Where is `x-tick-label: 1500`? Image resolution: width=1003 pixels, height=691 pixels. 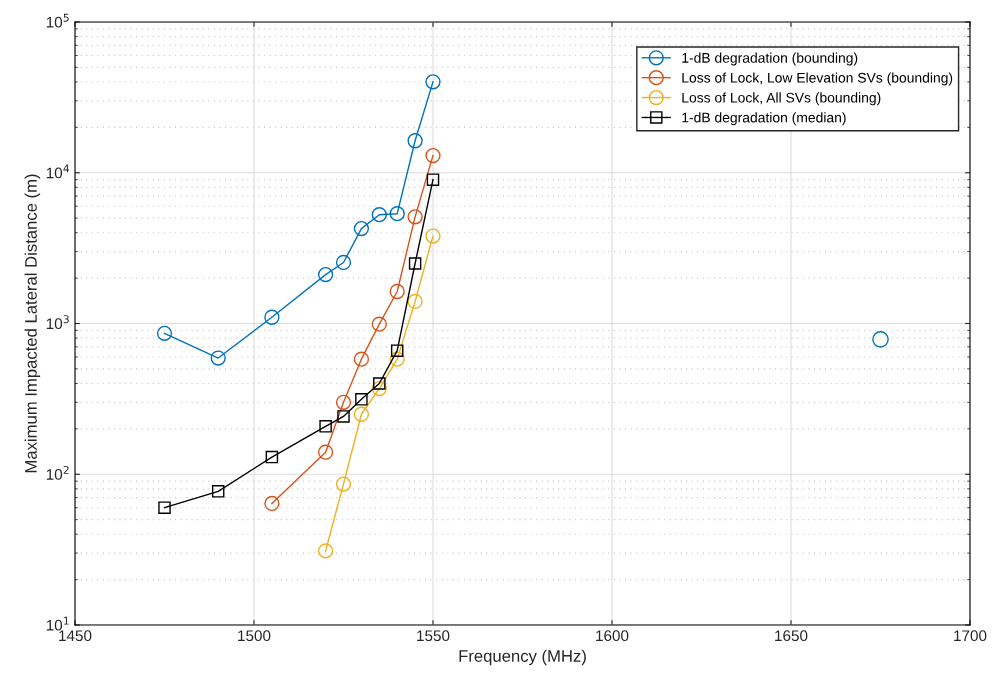 x-tick-label: 1500 is located at coordinates (254, 636).